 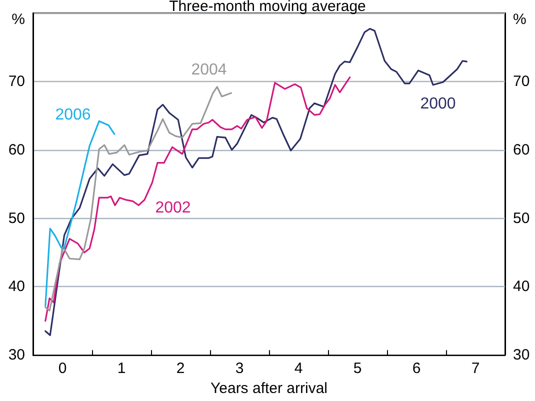 What do you see at coordinates (209, 70) in the screenshot?
I see `series-label: 2004` at bounding box center [209, 70].